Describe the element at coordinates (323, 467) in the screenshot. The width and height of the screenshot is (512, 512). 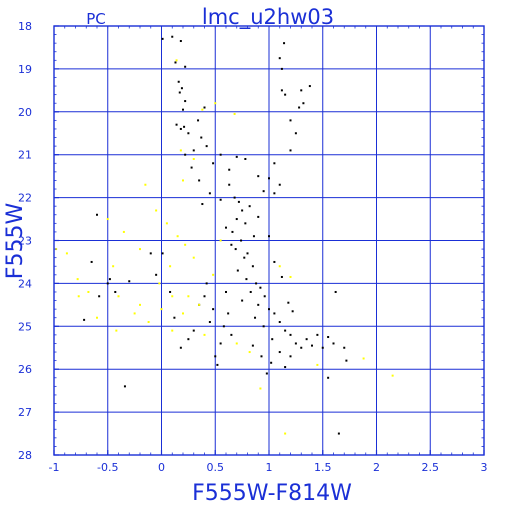
I see `x-tick-label: 1.5` at that location.